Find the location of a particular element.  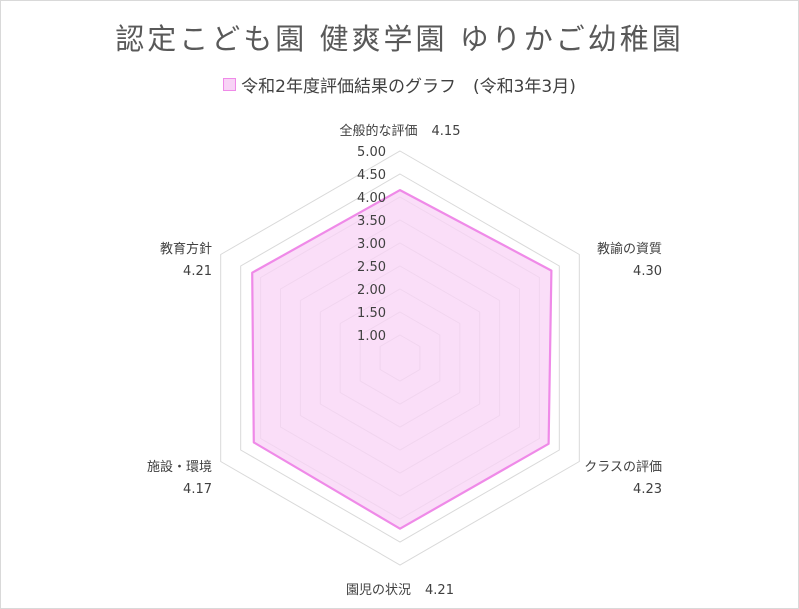

value-label-1: 4.30 is located at coordinates (647, 271).